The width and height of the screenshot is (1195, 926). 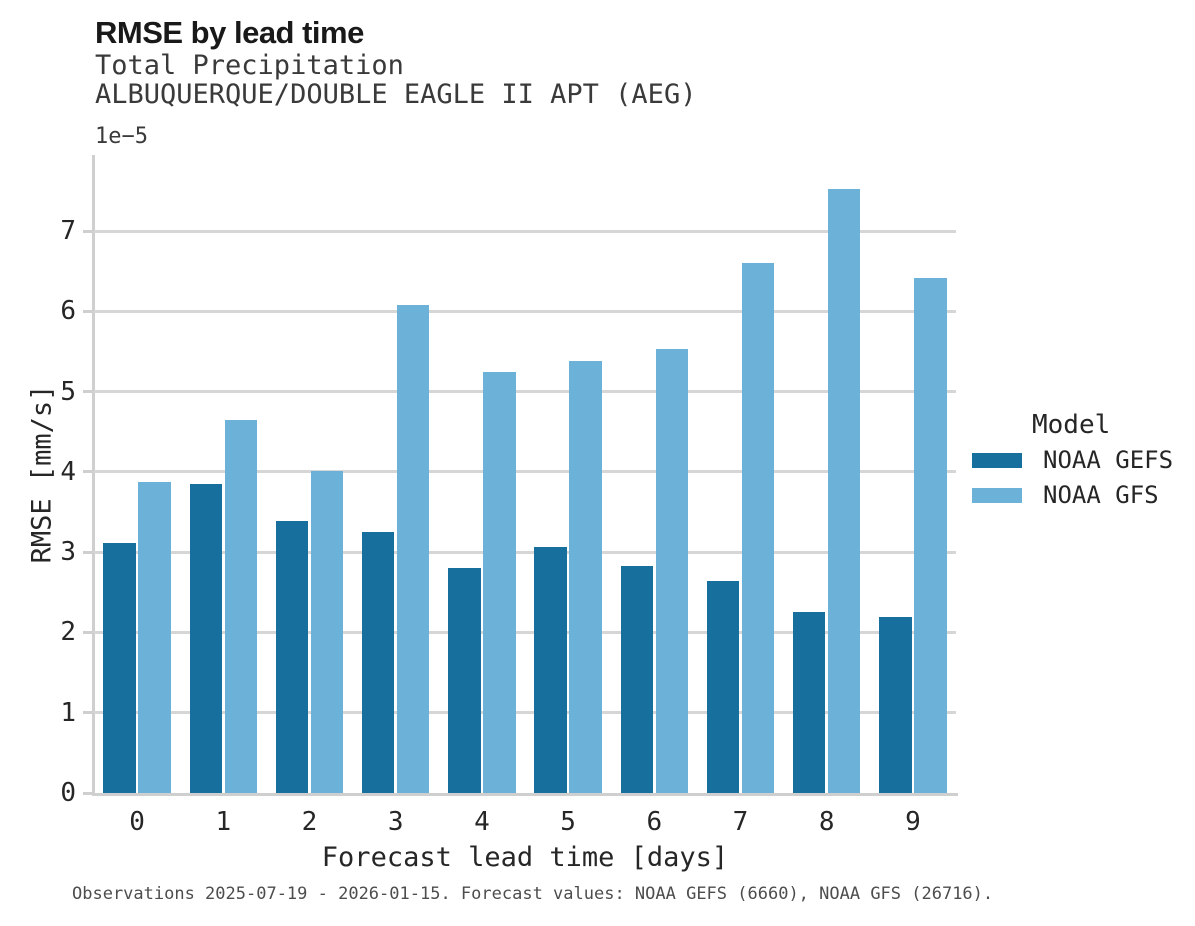 What do you see at coordinates (121, 136) in the screenshot?
I see `y-axis-scale-offset: 1e−5` at bounding box center [121, 136].